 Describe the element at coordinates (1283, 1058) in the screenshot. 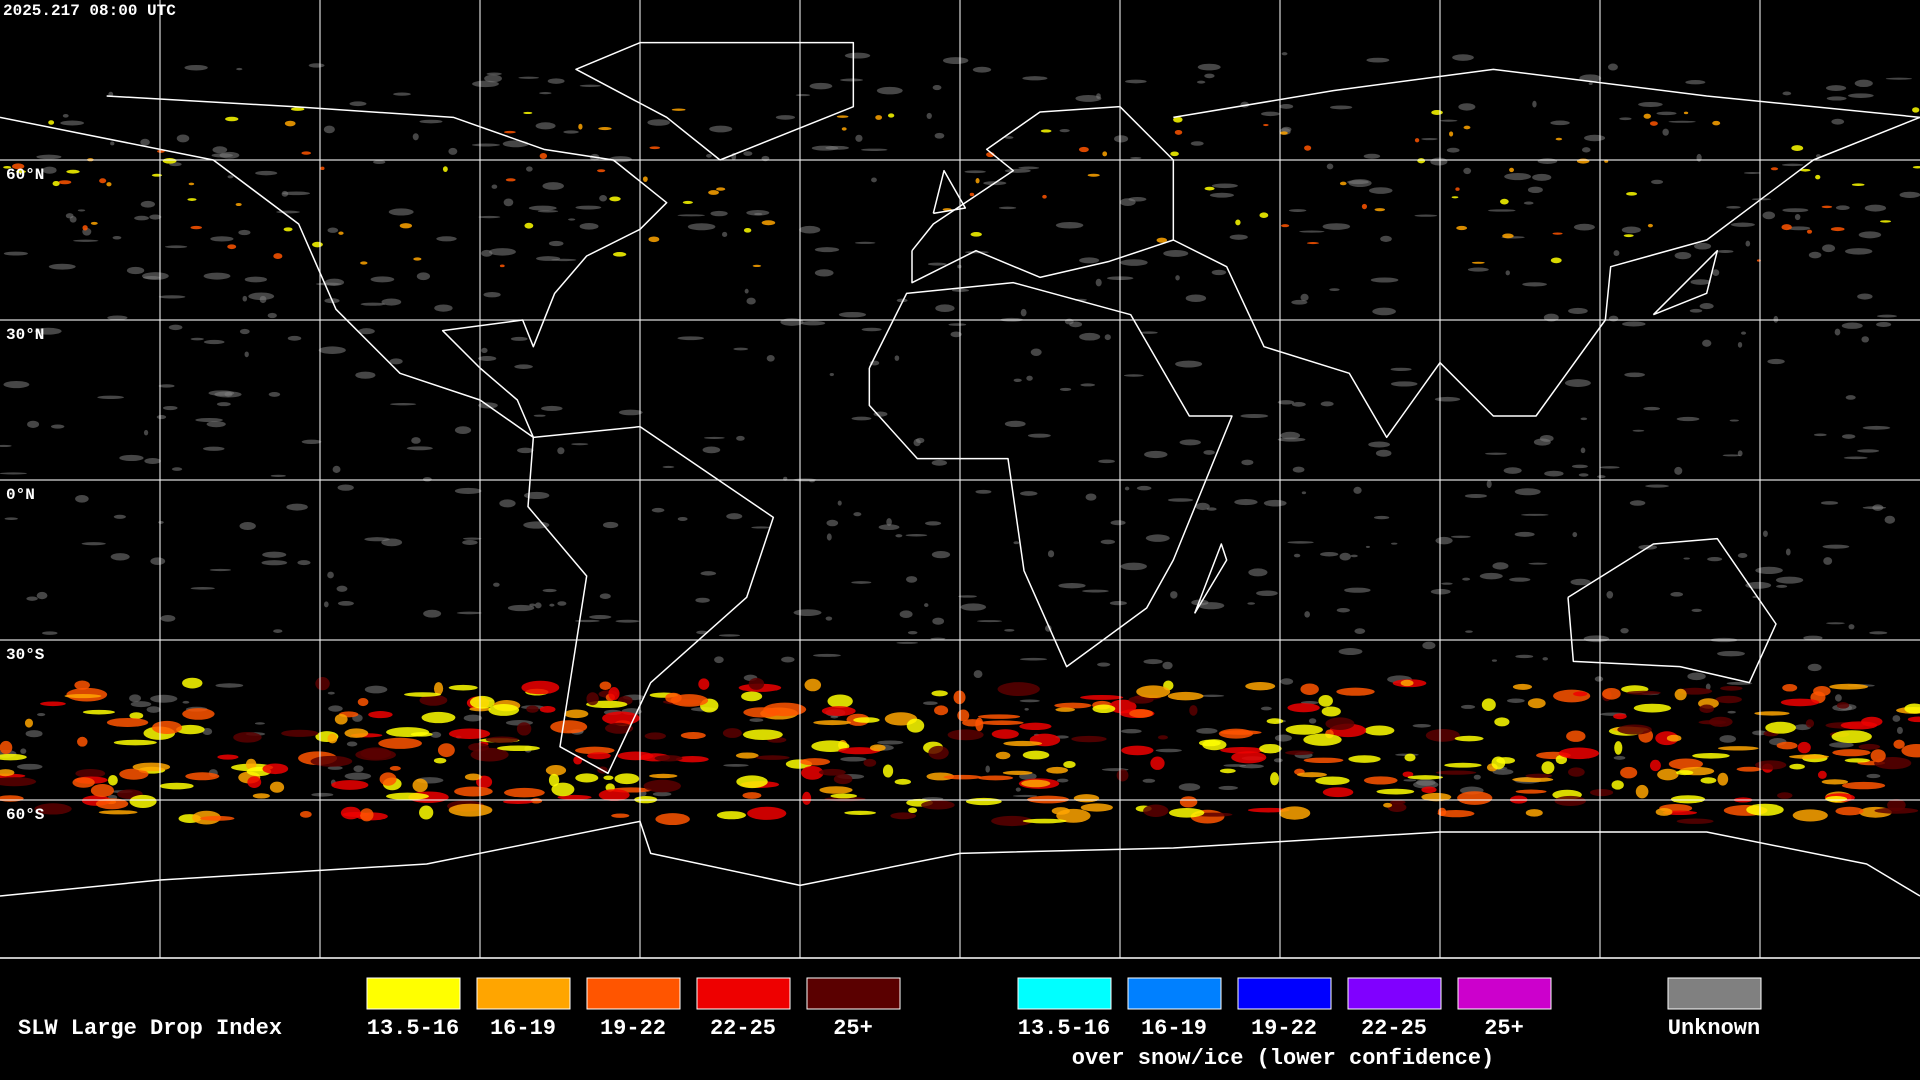

I see `legend-note: over snow/ice (lower confidence)` at that location.